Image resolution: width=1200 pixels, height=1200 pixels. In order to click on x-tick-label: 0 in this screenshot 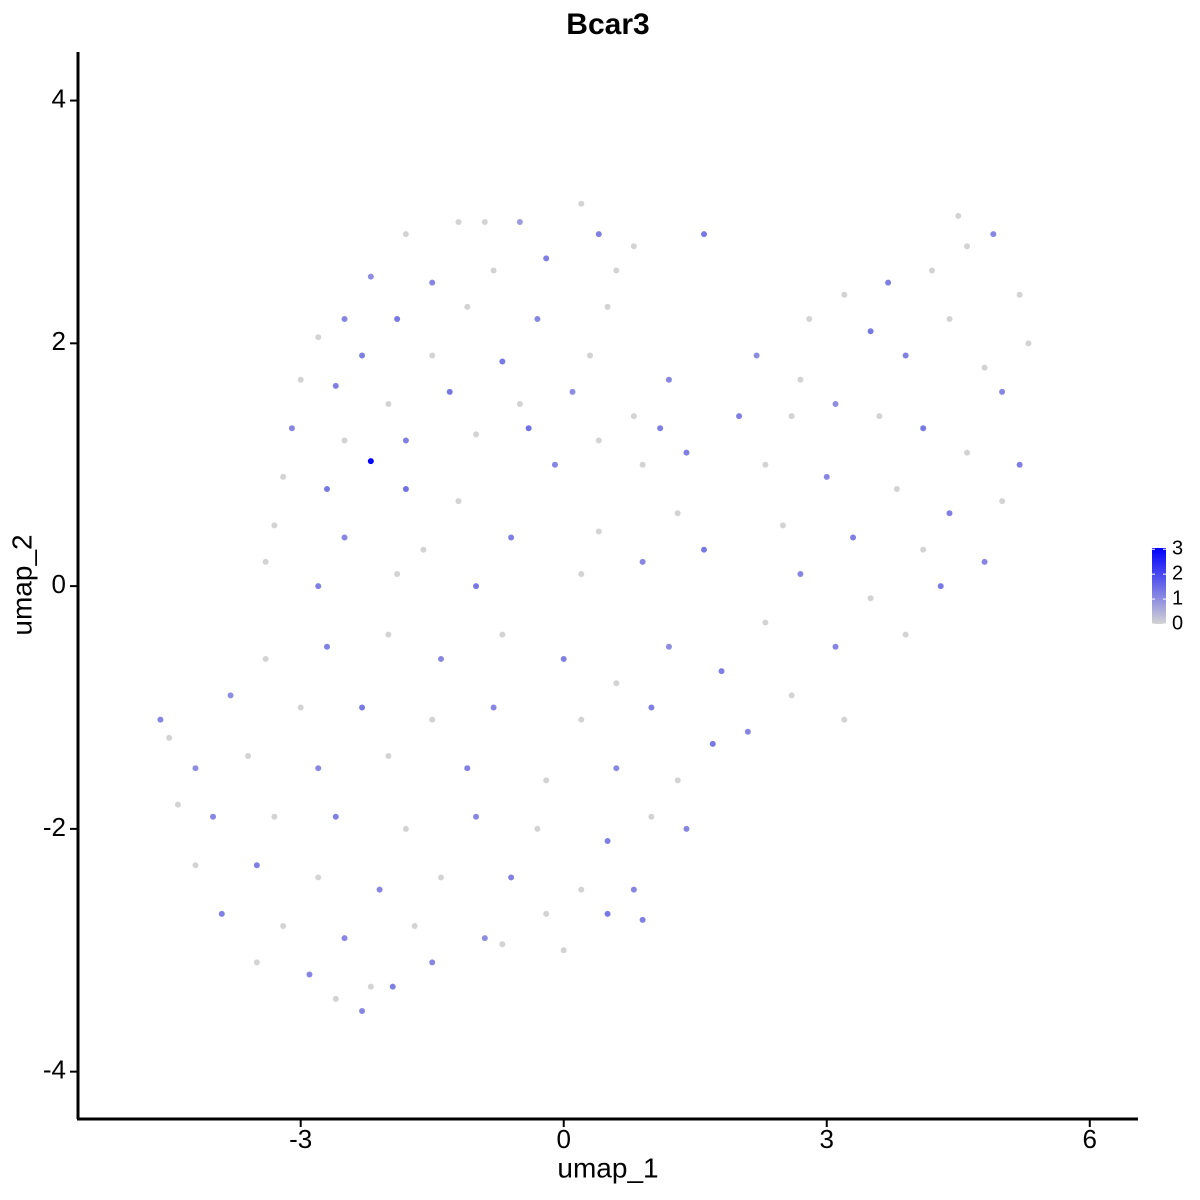, I will do `click(563, 1139)`.